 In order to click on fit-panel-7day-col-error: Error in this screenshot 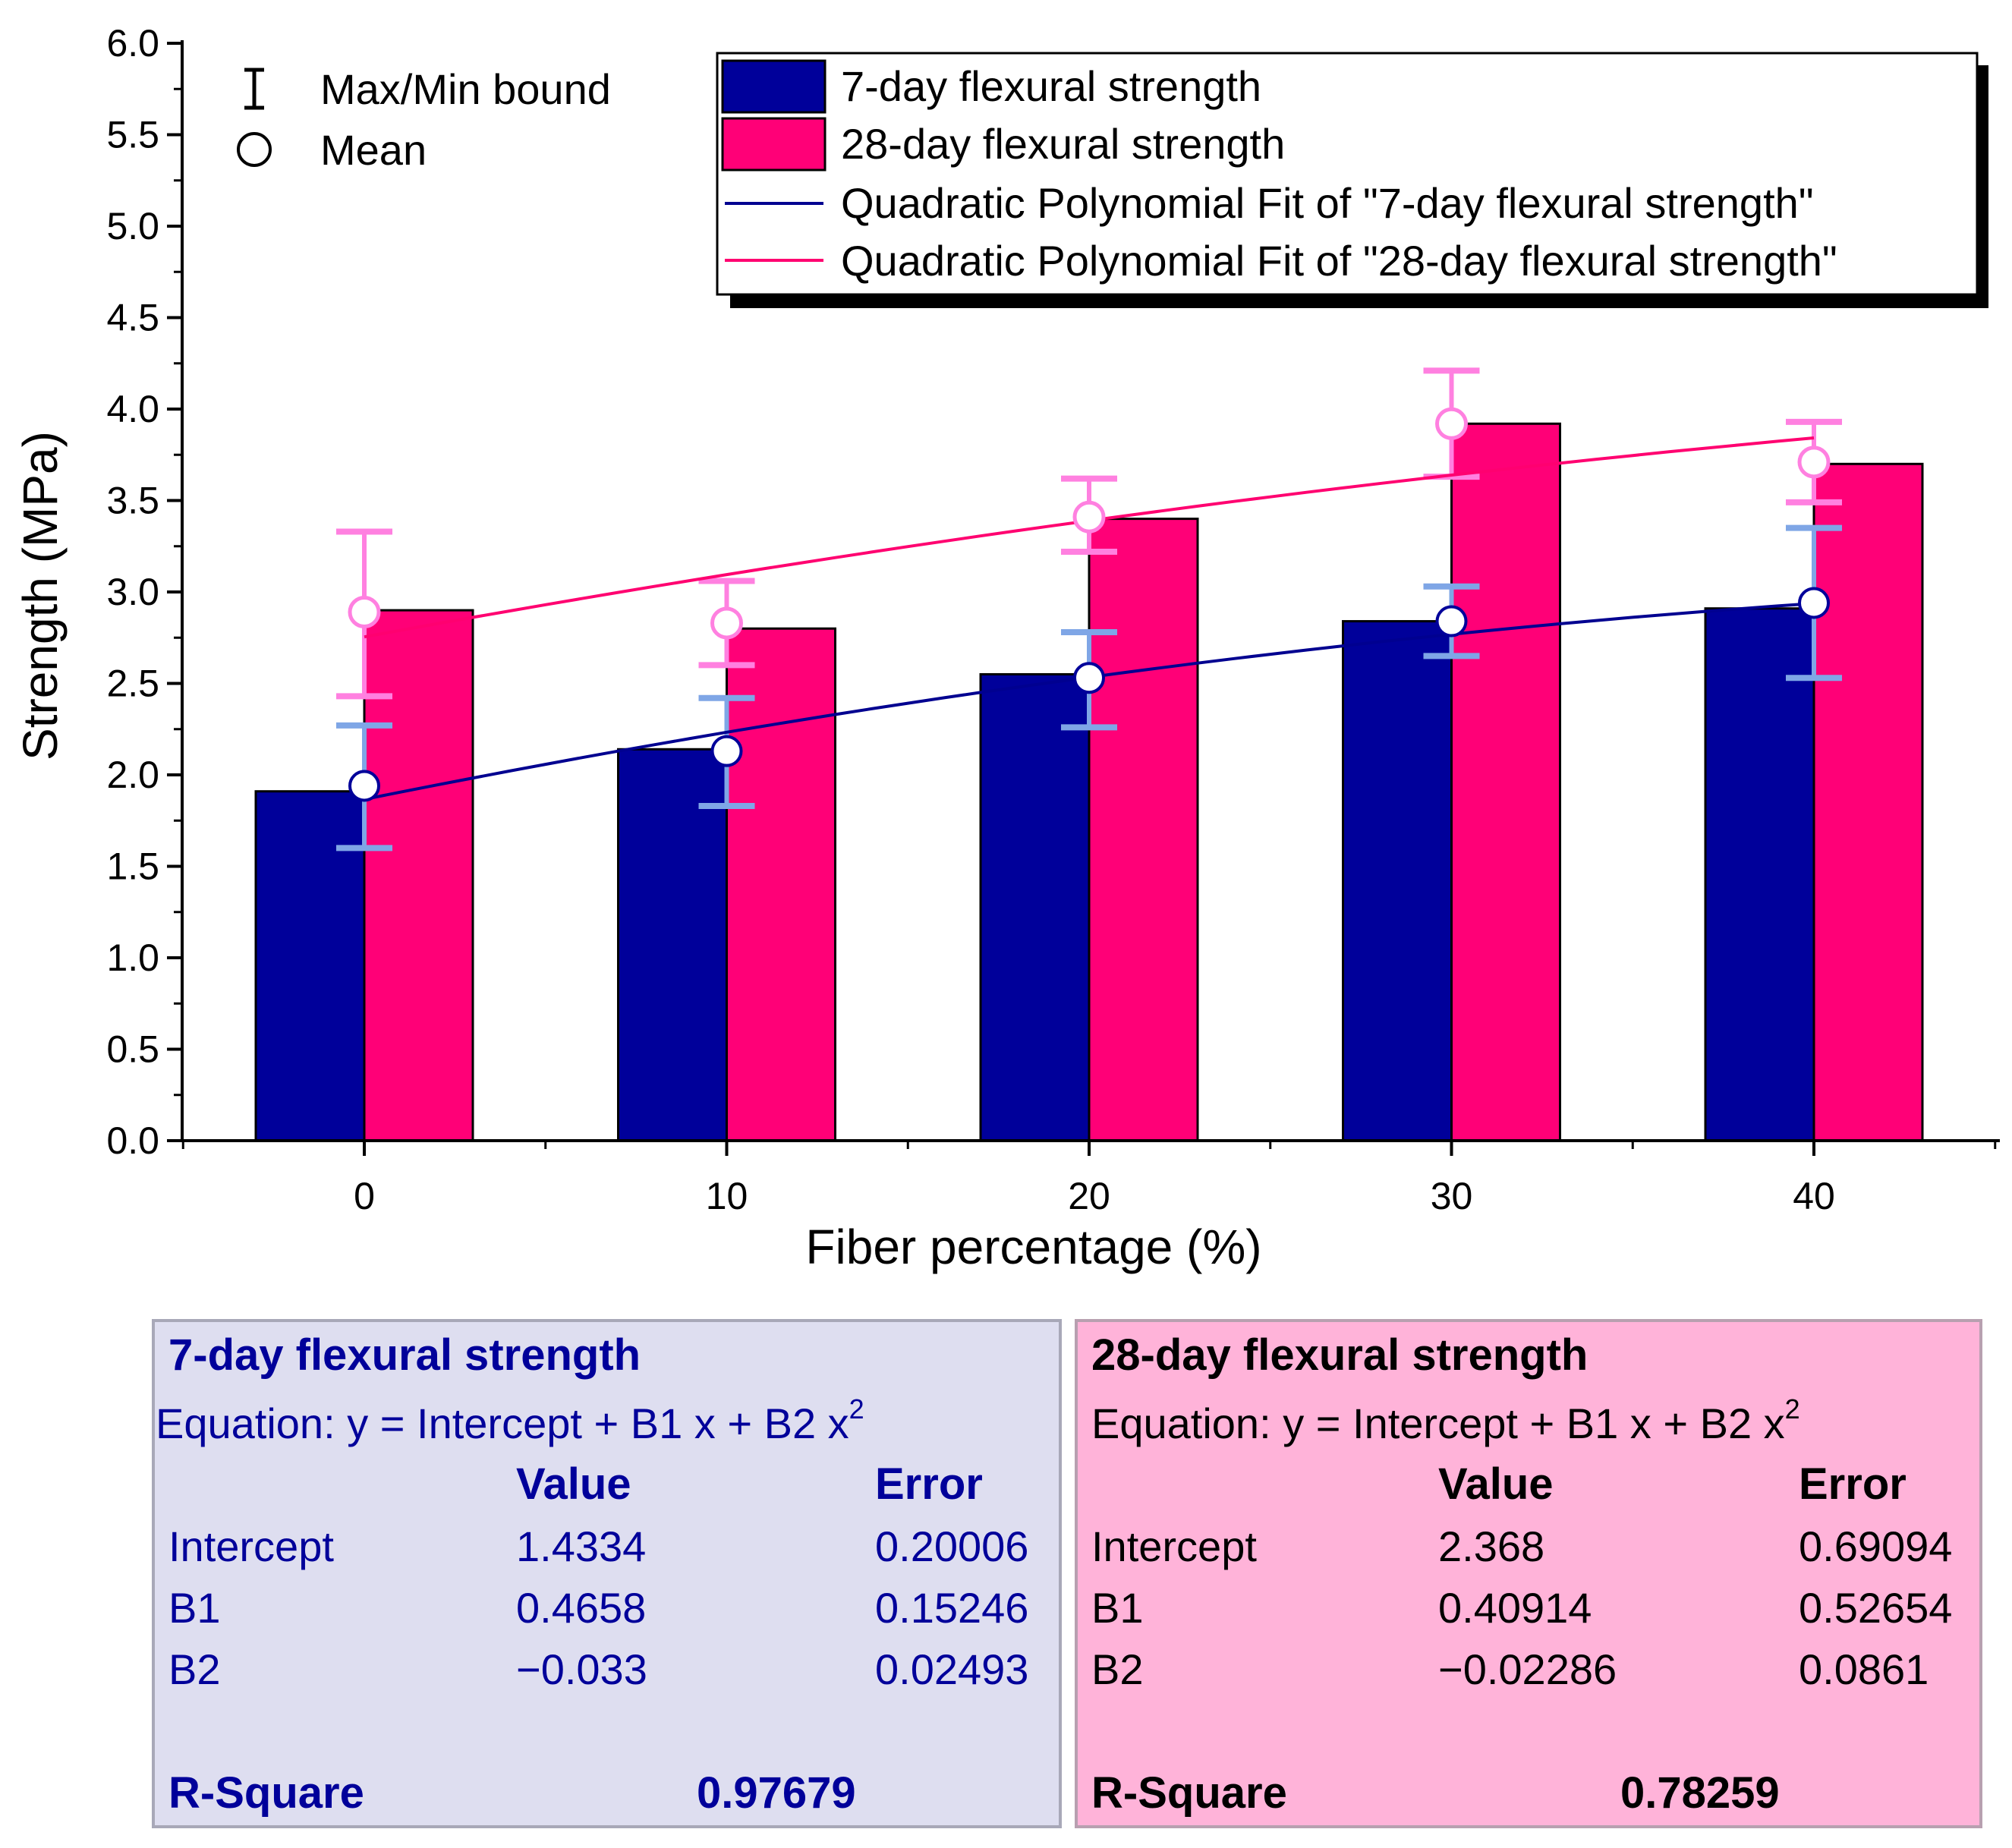, I will do `click(929, 1484)`.